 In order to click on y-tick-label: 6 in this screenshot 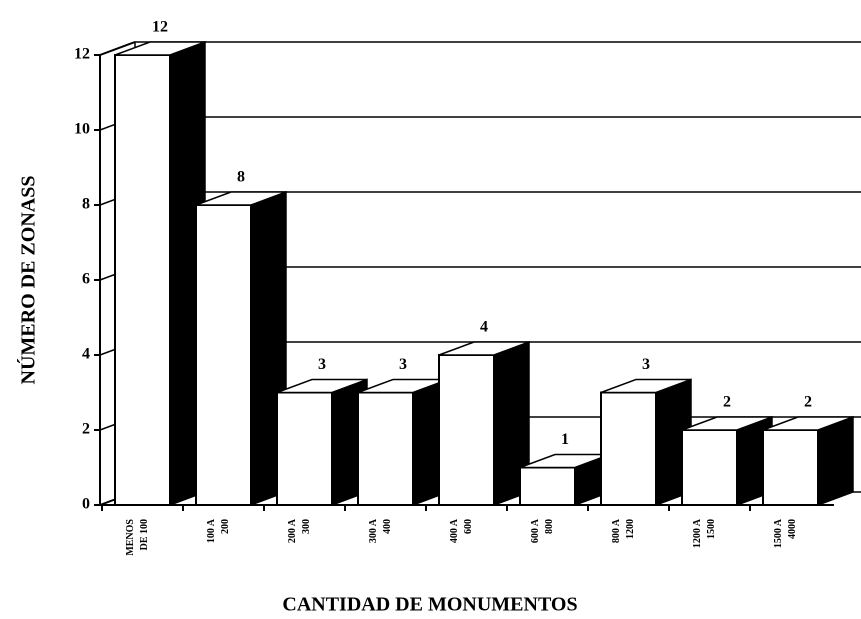, I will do `click(86, 279)`.